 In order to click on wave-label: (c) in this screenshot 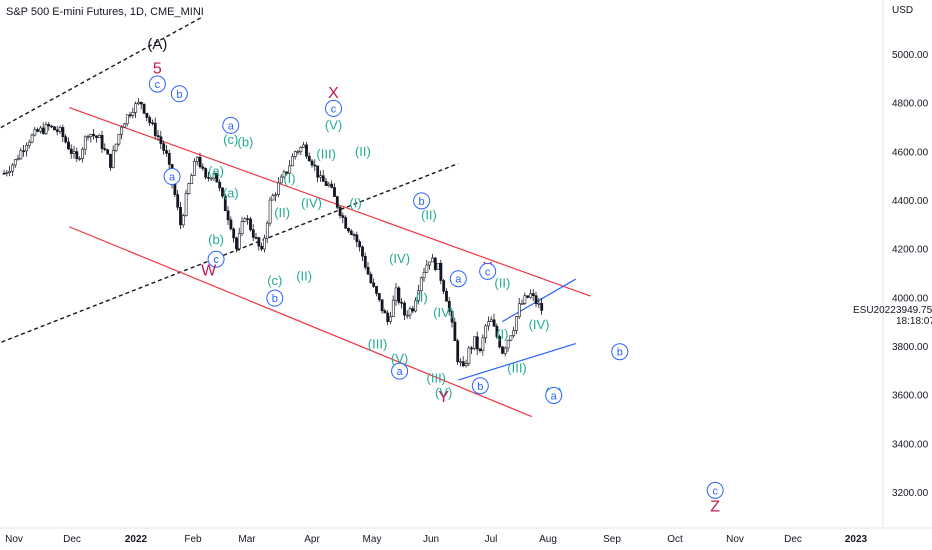, I will do `click(230, 139)`.